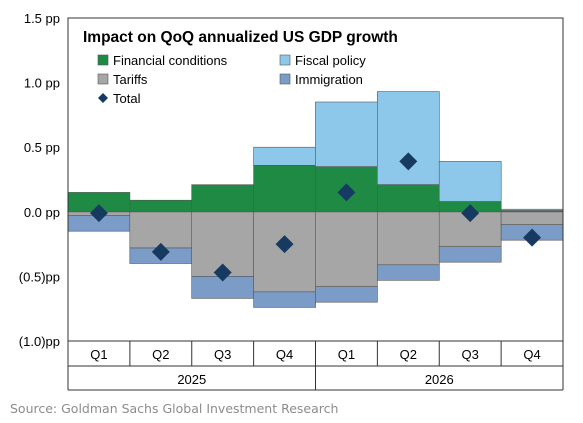 The image size is (583, 423). What do you see at coordinates (42, 212) in the screenshot?
I see `y-tick-label: 0.0 pp` at bounding box center [42, 212].